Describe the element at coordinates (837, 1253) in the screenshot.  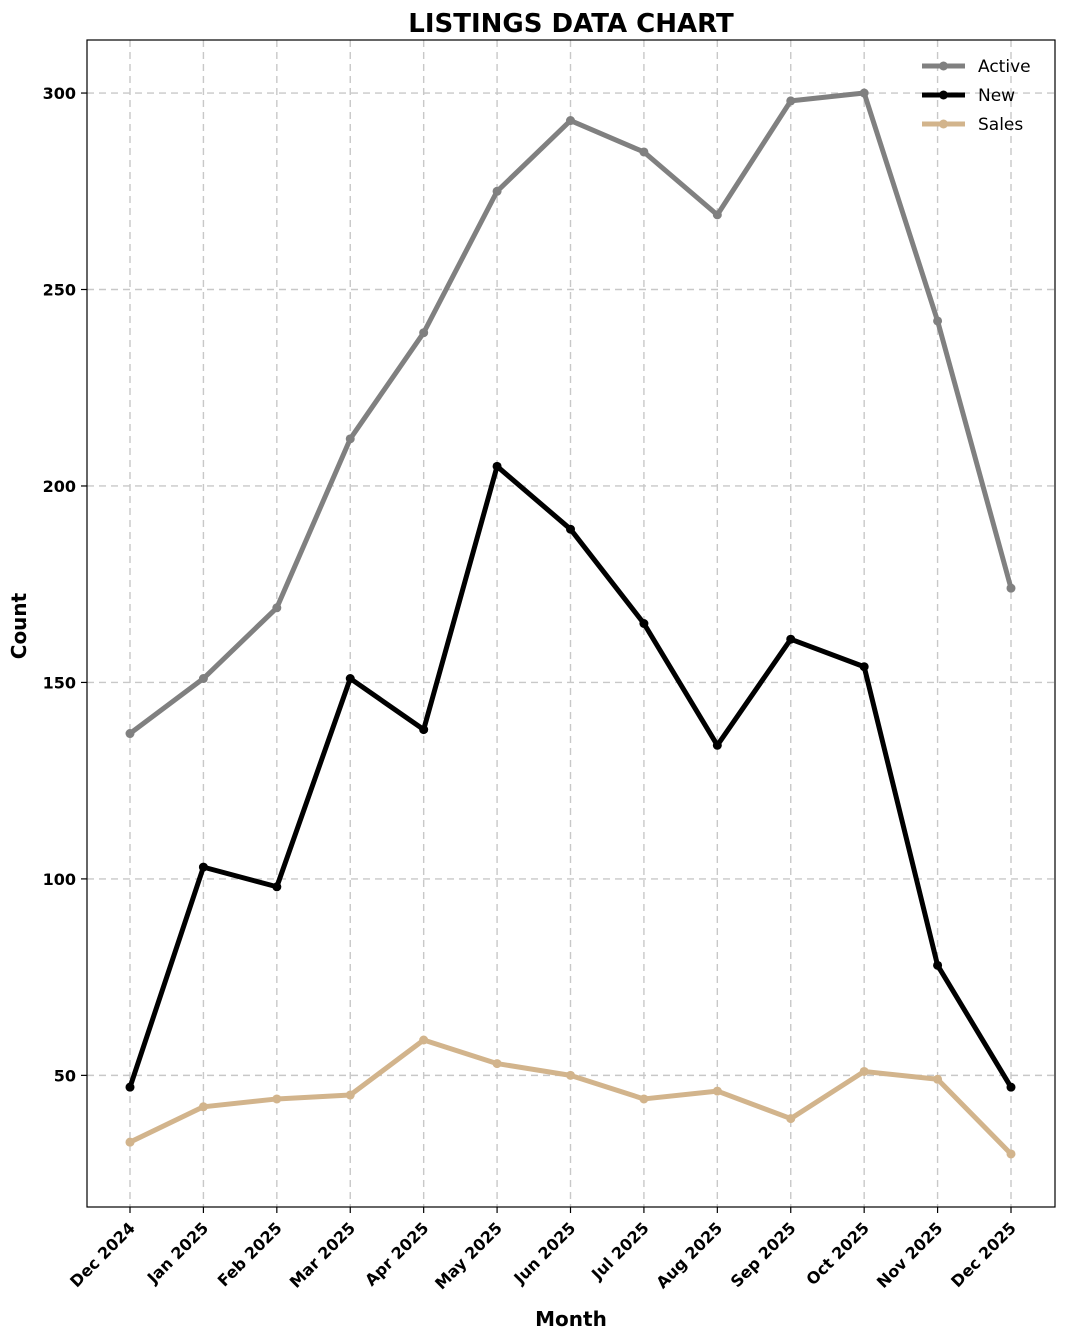
I see `x-tick-label: Oct 2025` at that location.